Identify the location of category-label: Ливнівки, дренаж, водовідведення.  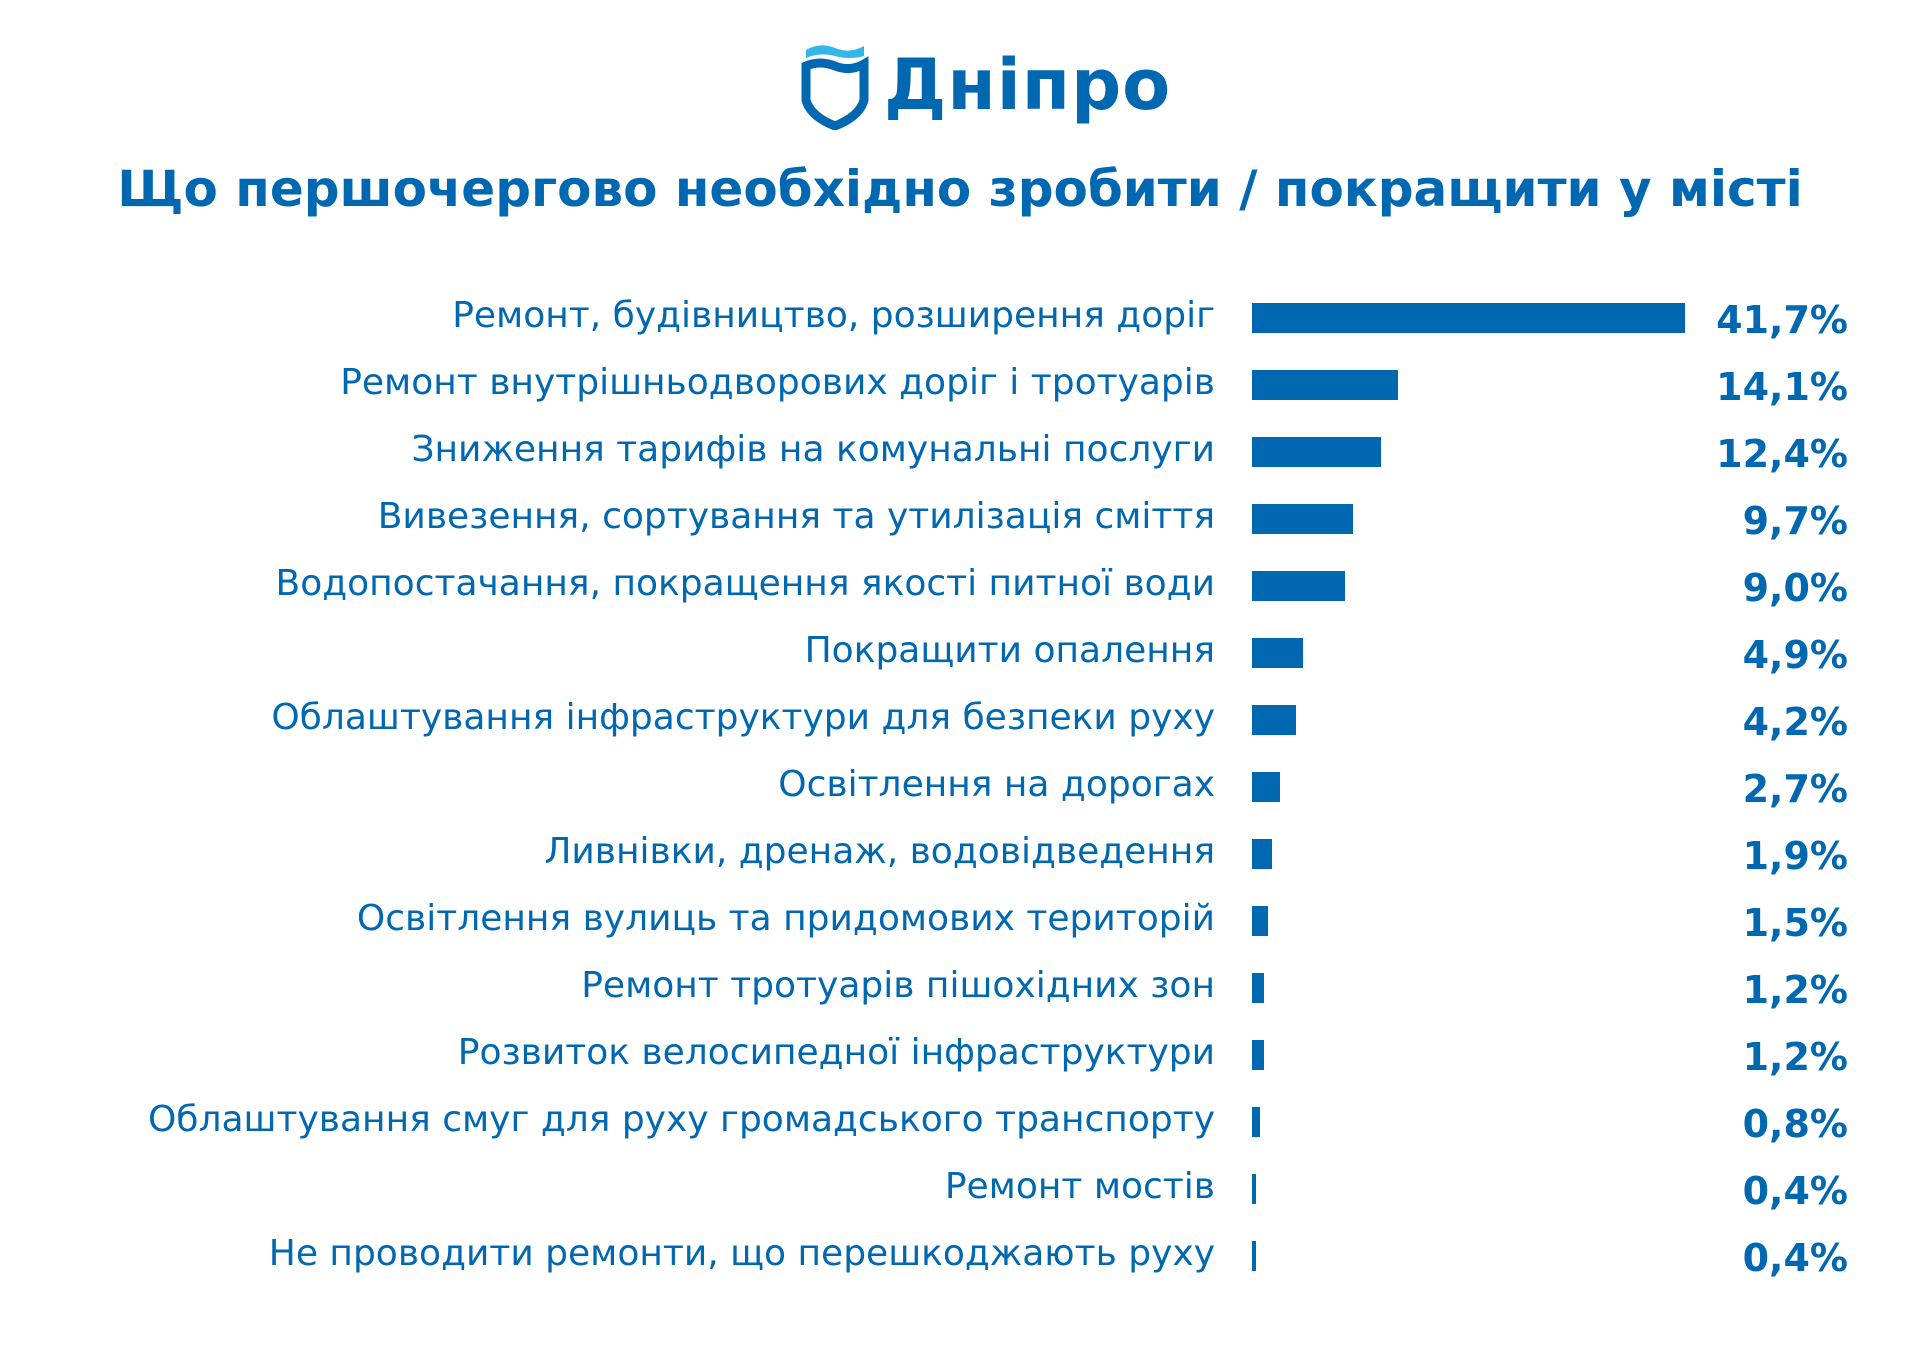
(879, 851).